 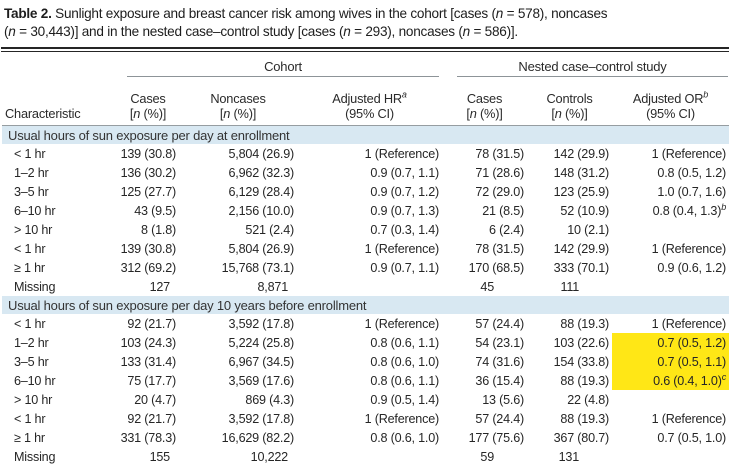 What do you see at coordinates (347, 31) in the screenshot?
I see `text-segment: n` at bounding box center [347, 31].